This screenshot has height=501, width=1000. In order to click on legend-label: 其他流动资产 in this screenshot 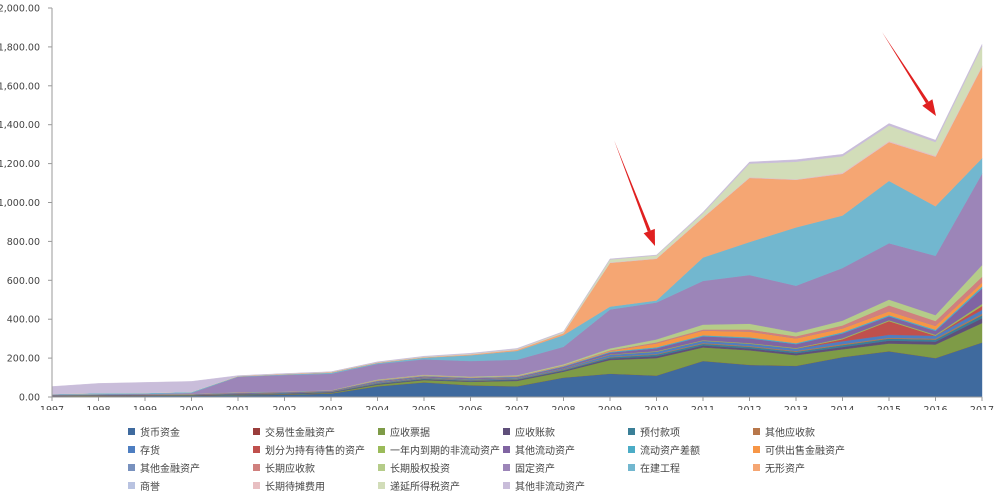, I will do `click(545, 451)`.